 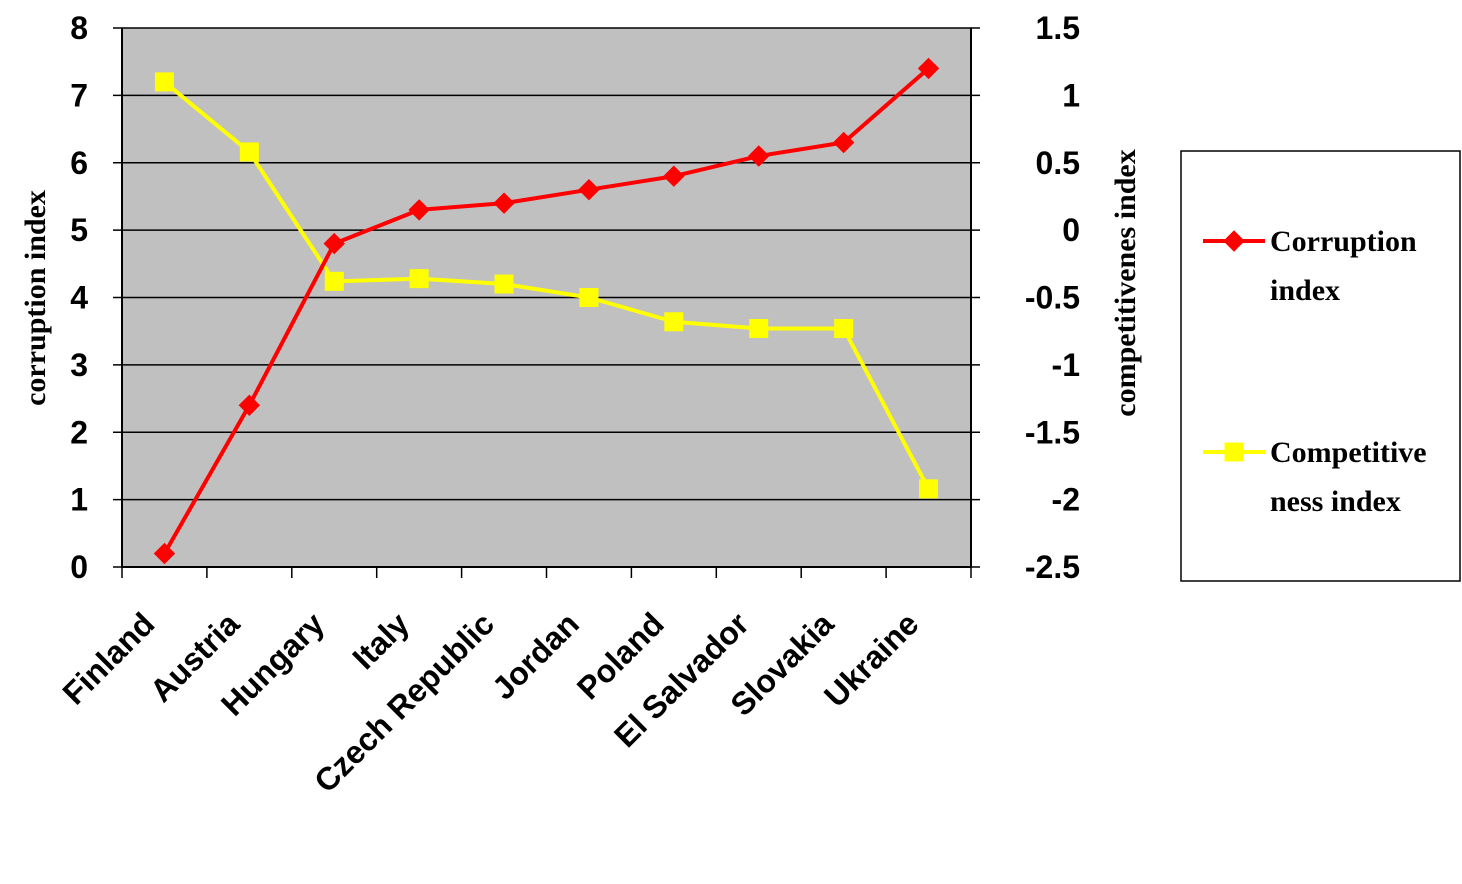 I want to click on left-tick-label: 7, so click(x=79, y=95).